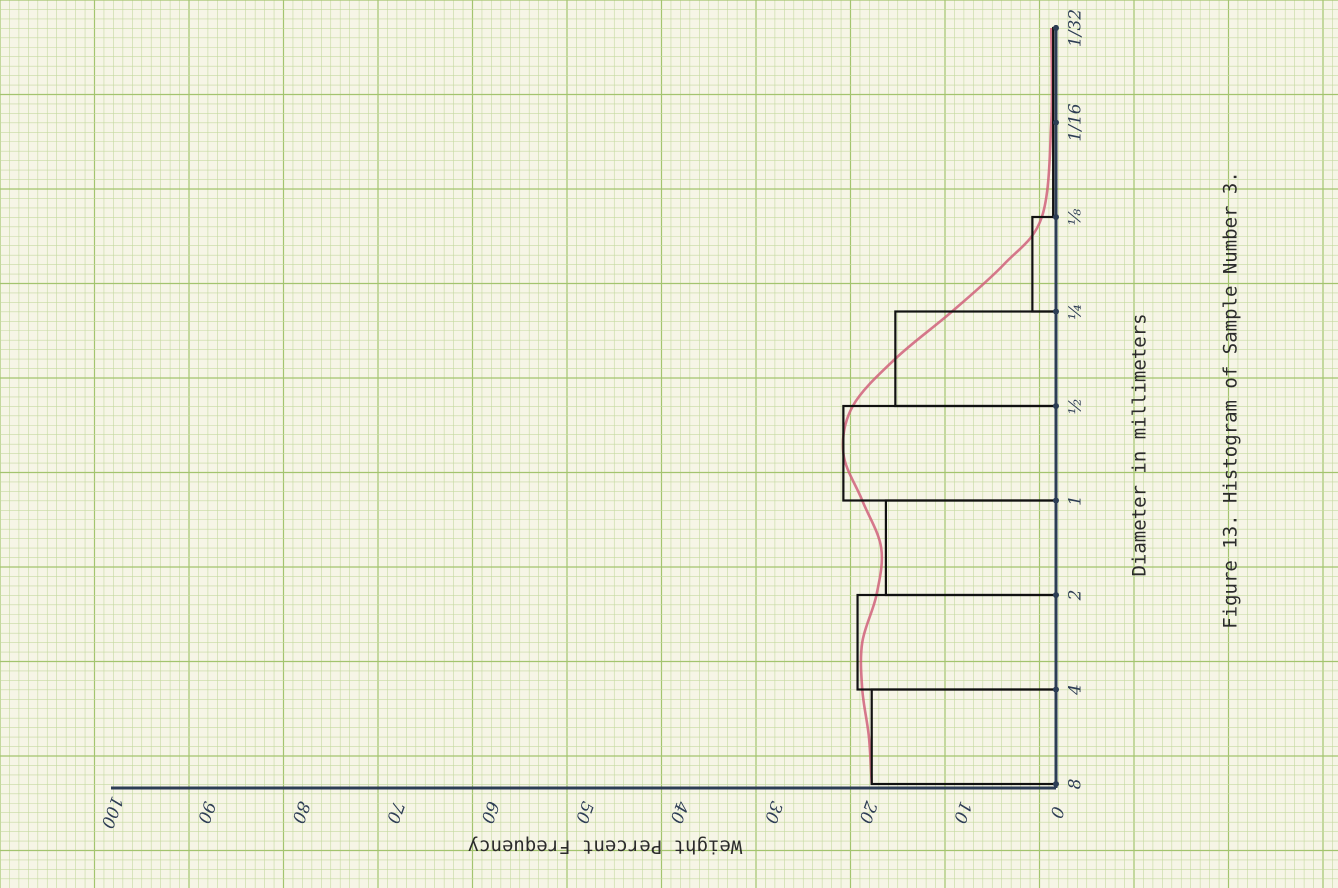 The image size is (1338, 888). I want to click on x-axis-label: Diameter in millimeters, so click(1140, 444).